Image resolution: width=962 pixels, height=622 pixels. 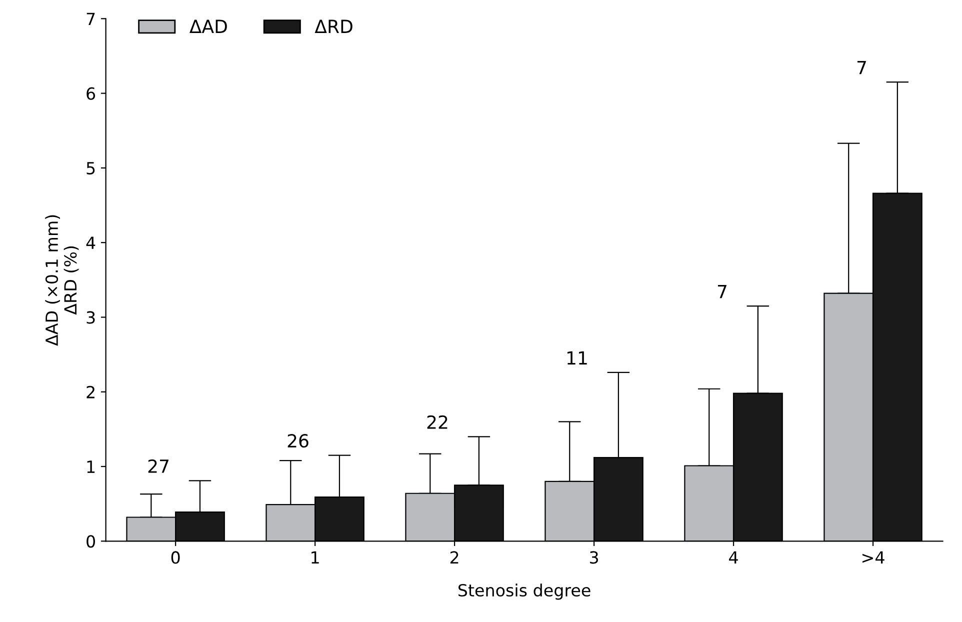 What do you see at coordinates (90, 317) in the screenshot?
I see `y-tick-label: 3` at bounding box center [90, 317].